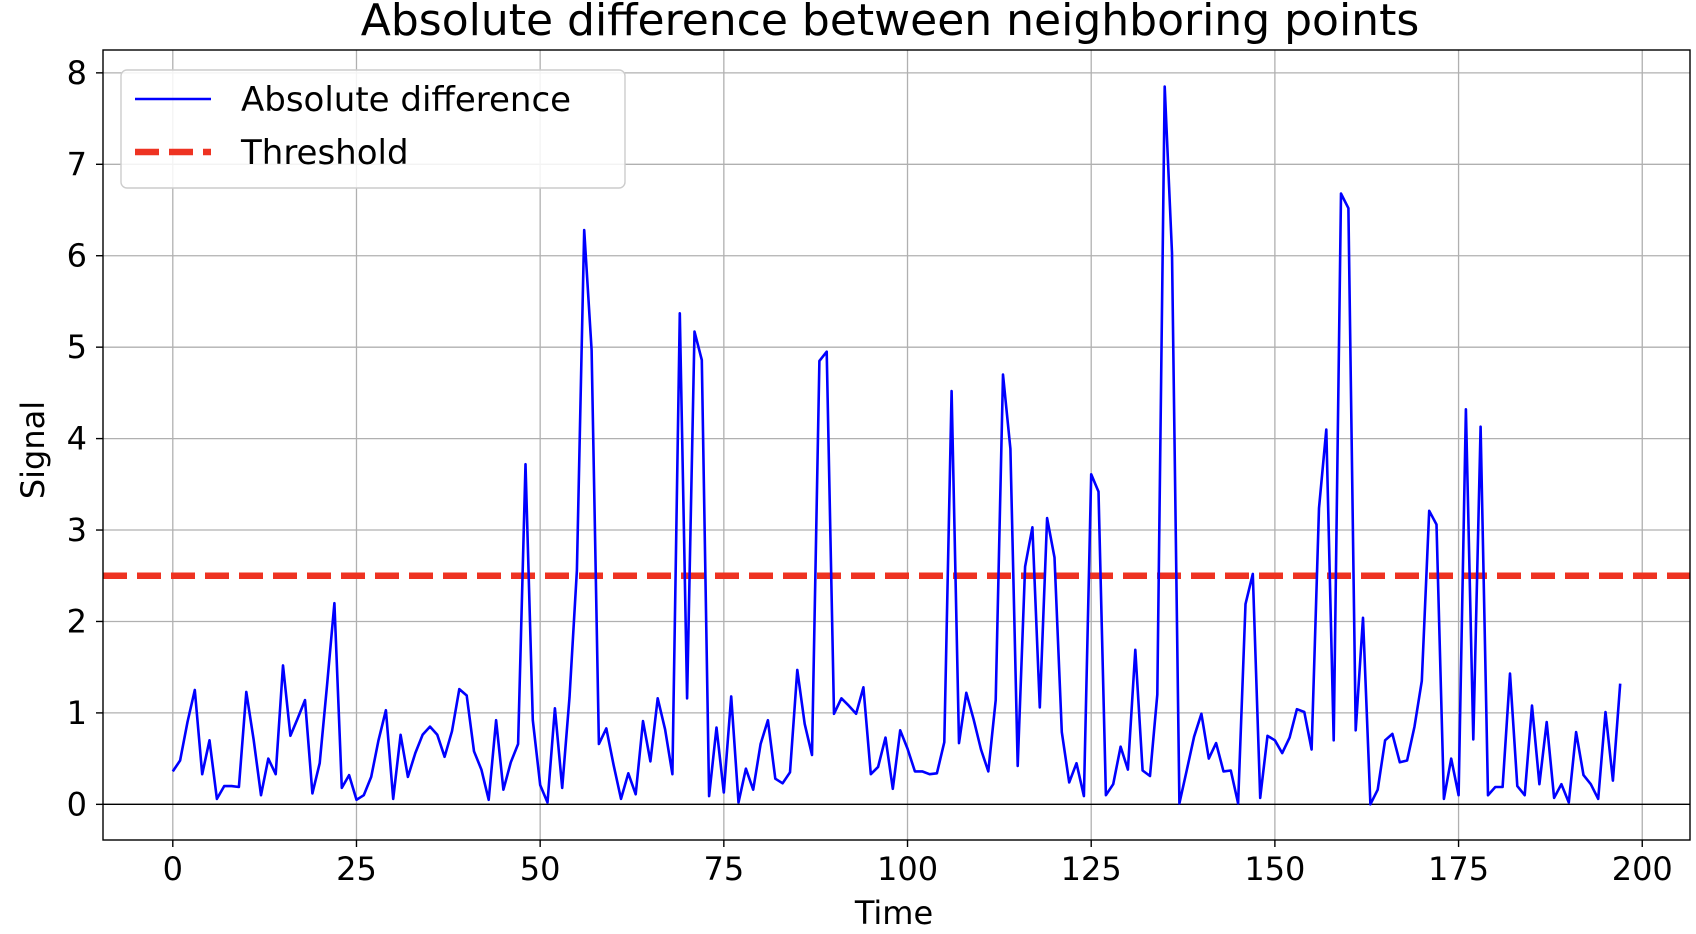  I want to click on x-tick-label: 0, so click(173, 869).